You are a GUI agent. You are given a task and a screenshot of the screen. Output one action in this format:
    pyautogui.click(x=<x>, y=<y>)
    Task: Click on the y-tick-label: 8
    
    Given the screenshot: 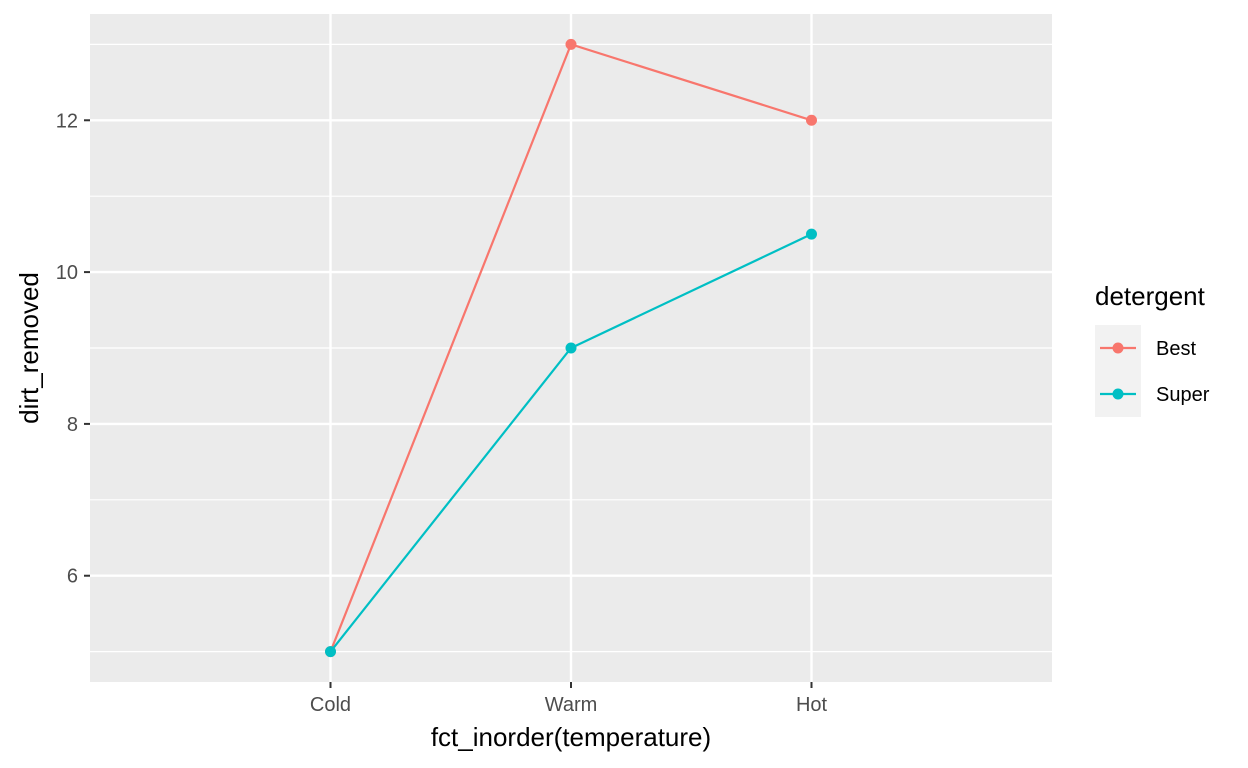 What is the action you would take?
    pyautogui.click(x=72, y=425)
    